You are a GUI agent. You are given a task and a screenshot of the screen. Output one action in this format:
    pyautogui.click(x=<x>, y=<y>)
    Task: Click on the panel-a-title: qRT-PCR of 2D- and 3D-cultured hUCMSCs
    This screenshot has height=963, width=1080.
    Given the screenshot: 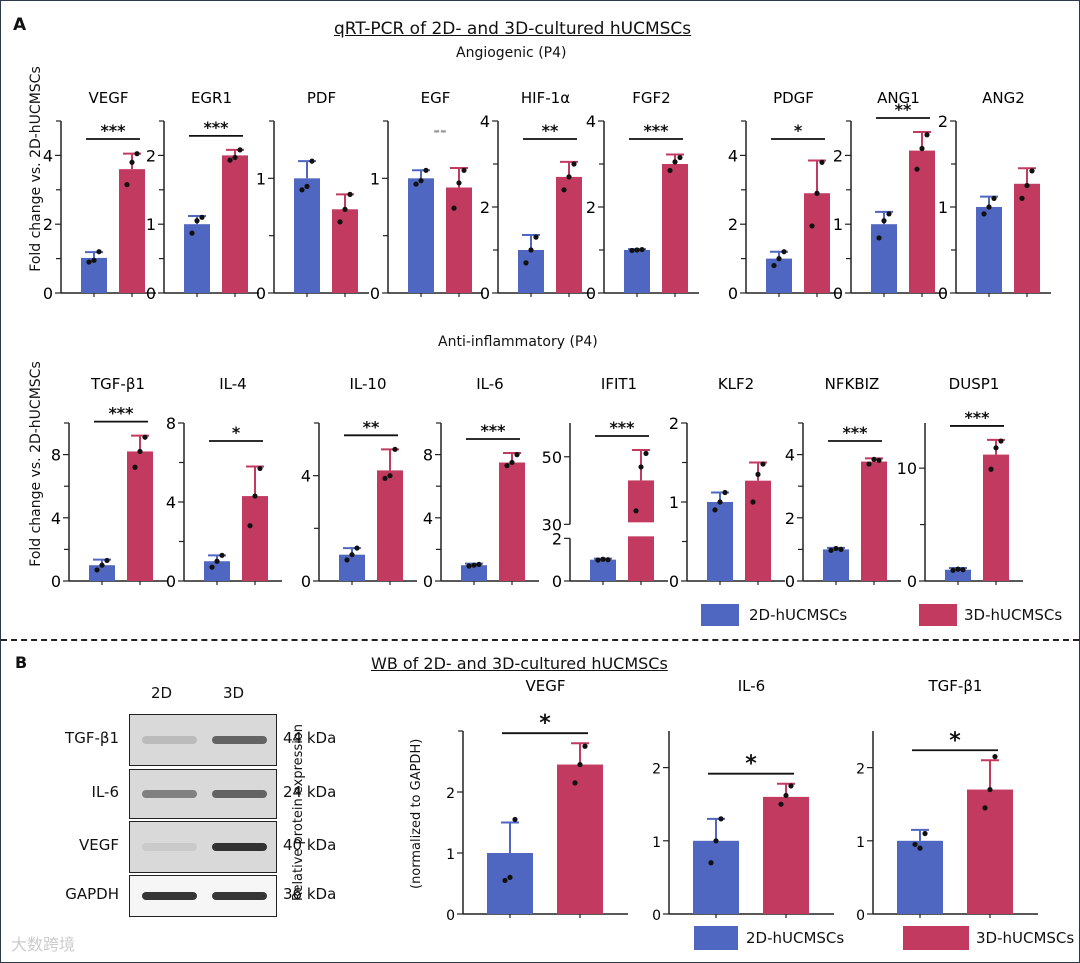 What is the action you would take?
    pyautogui.click(x=513, y=29)
    